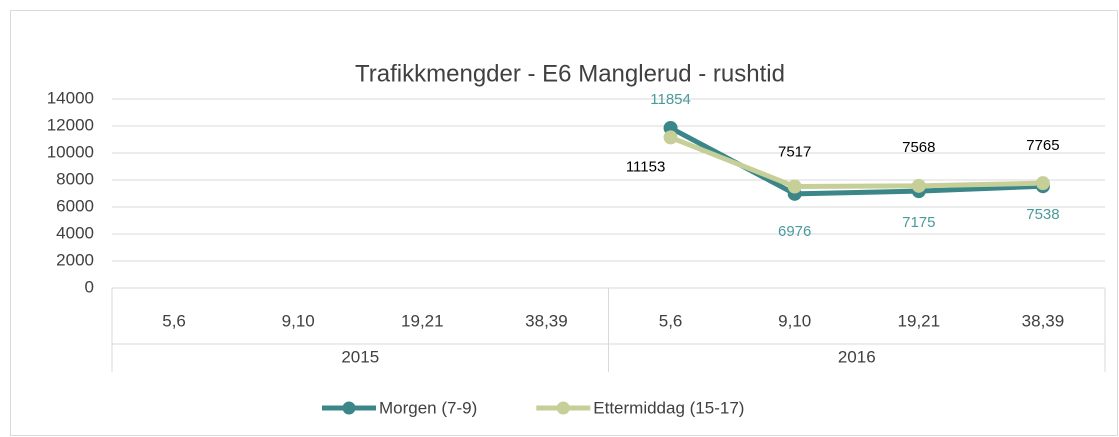 The width and height of the screenshot is (1119, 437). What do you see at coordinates (668, 407) in the screenshot?
I see `legend-label: Ettermiddag (15-17)` at bounding box center [668, 407].